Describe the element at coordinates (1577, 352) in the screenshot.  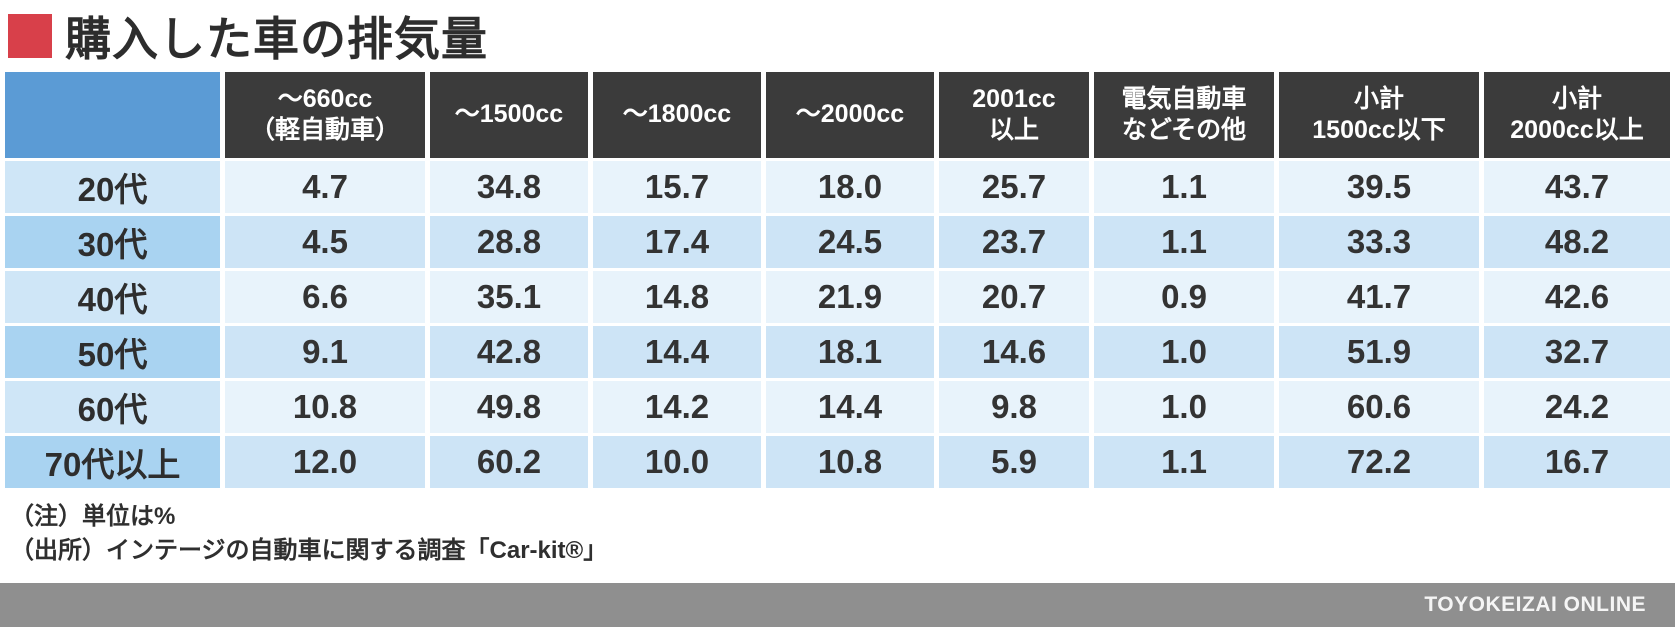
I see `data-cell: 32.7` at that location.